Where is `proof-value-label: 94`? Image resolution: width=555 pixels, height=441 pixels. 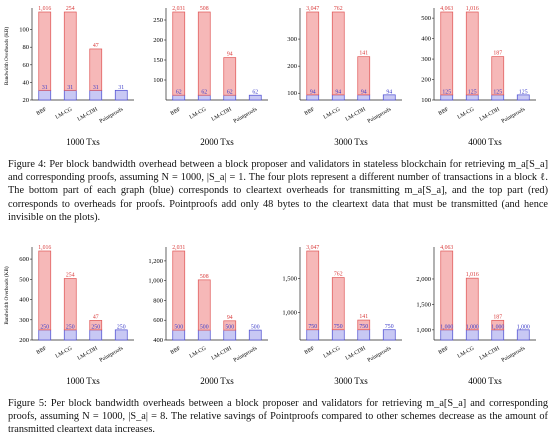
proof-value-label: 94 is located at coordinates (230, 318).